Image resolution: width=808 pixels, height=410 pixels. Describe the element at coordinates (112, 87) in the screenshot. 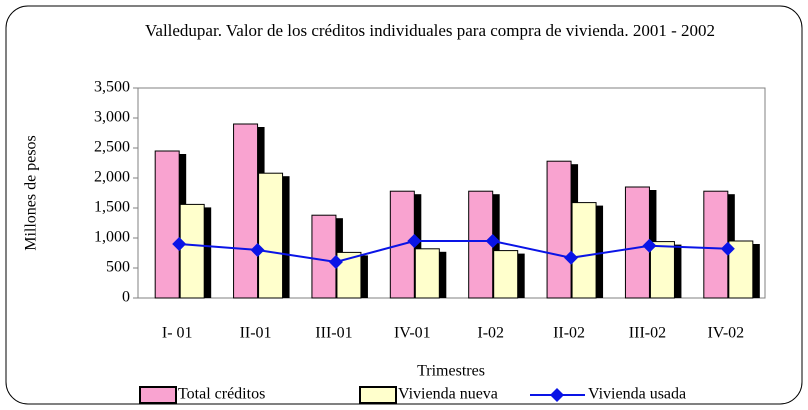

I see `y-tick-label: 3,500` at that location.